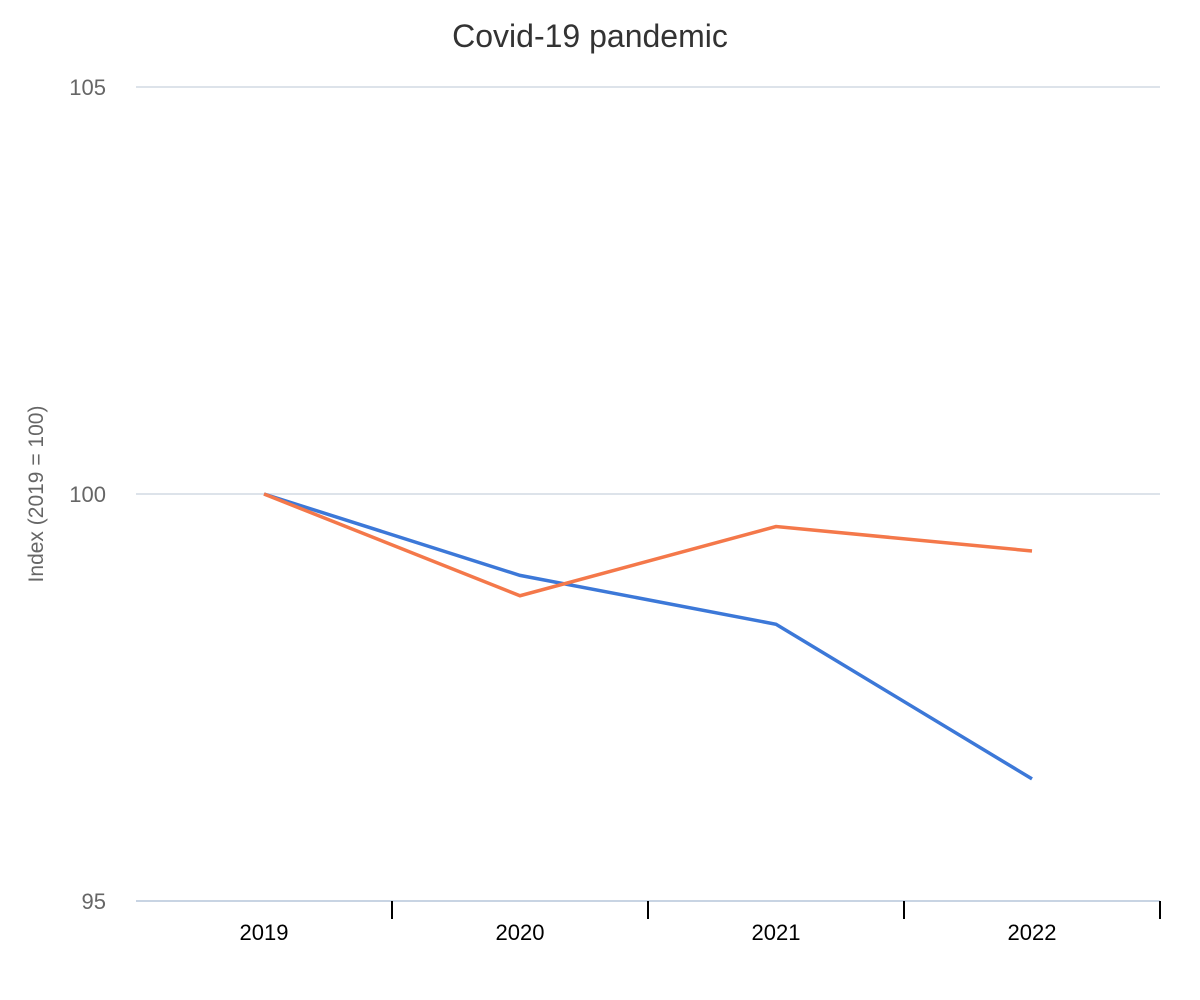 The image size is (1200, 1000). Describe the element at coordinates (648, 932) in the screenshot. I see `x-axis-ticks: 2019 2020 2021 2022` at that location.